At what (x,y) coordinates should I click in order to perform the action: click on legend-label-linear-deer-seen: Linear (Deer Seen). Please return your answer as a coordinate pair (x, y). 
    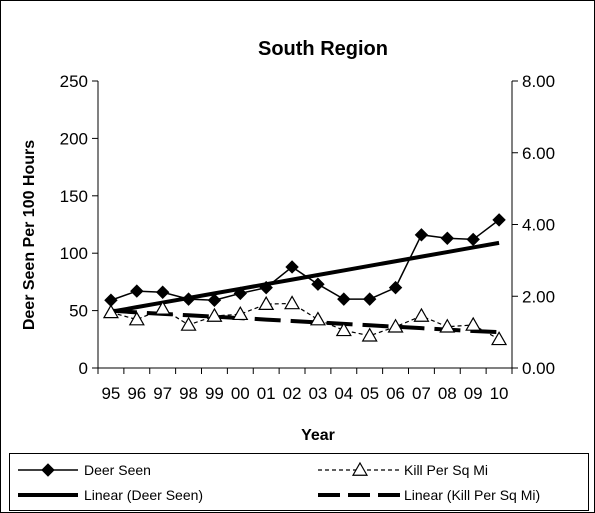
    Looking at the image, I should click on (143, 495).